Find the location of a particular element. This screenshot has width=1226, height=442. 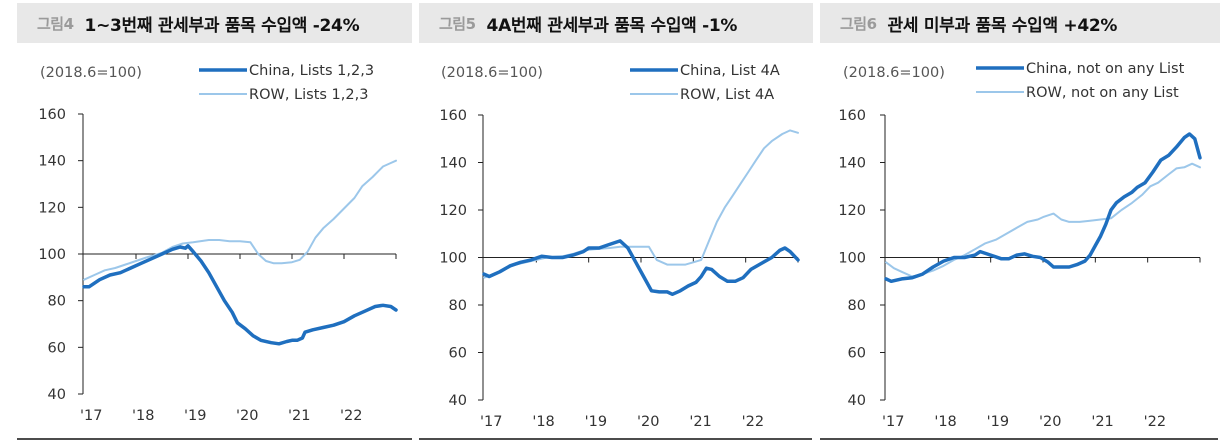

figure-header: 그림5 4A번째 관세부과 품목 수입액 -1% is located at coordinates (616, 23).